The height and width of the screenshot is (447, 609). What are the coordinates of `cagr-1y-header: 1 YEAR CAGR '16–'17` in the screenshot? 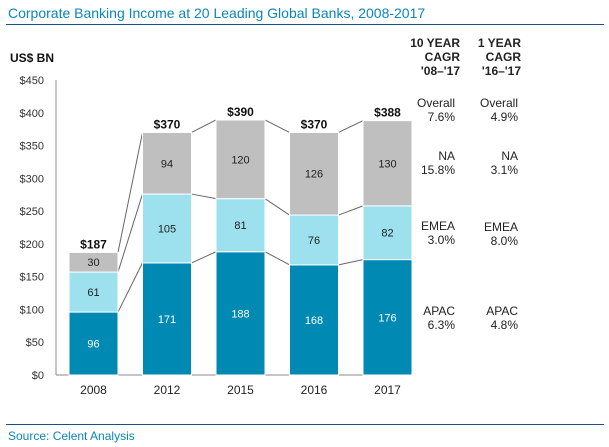 It's located at (495, 57).